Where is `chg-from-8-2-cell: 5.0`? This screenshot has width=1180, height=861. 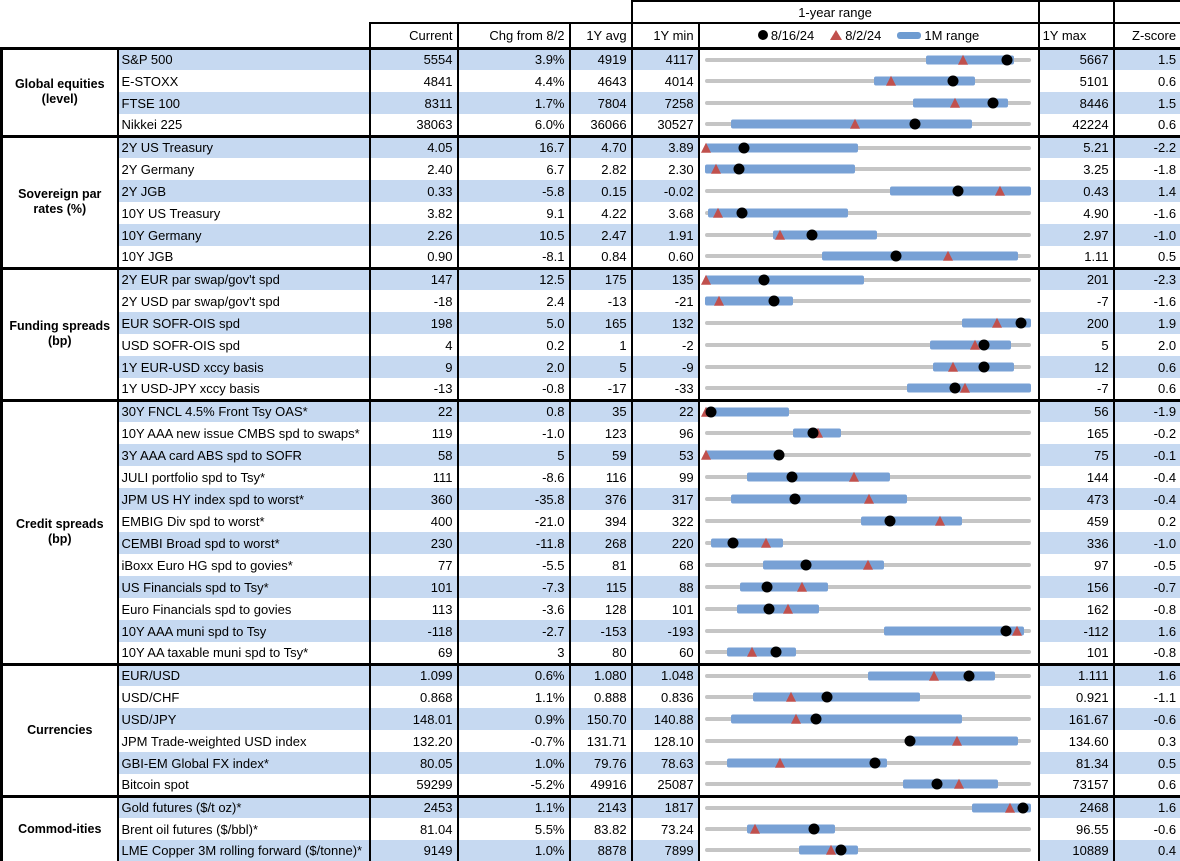 chg-from-8-2-cell: 5.0 is located at coordinates (514, 323).